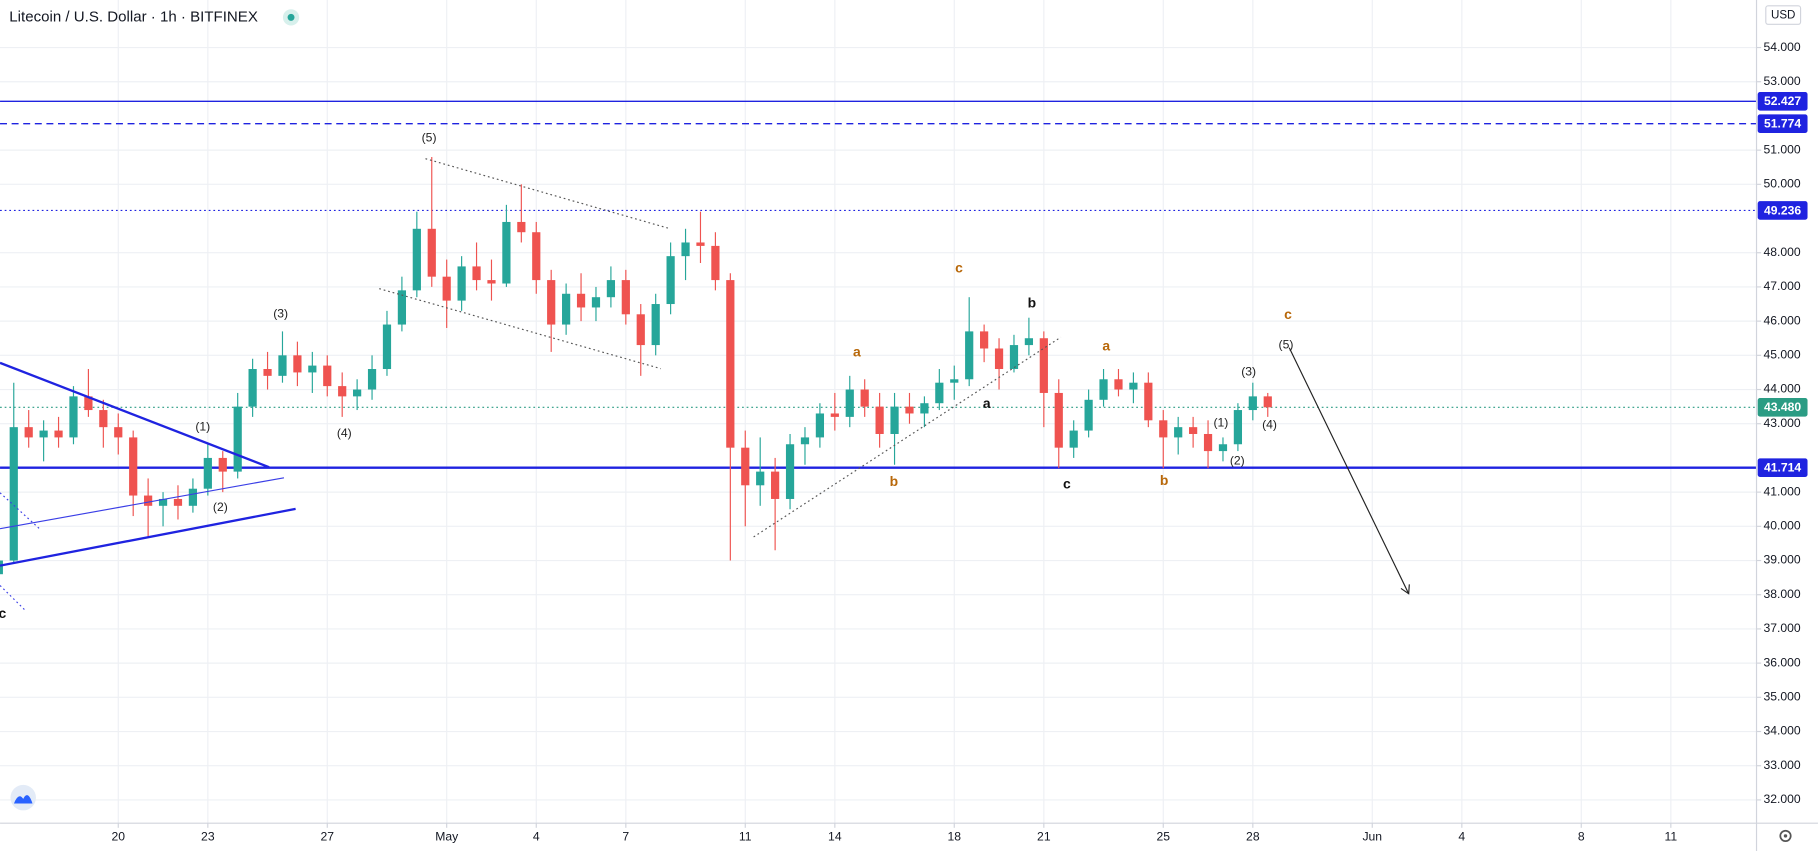 This screenshot has height=851, width=1818. What do you see at coordinates (1781, 662) in the screenshot?
I see `y-tick-label: 36.000` at bounding box center [1781, 662].